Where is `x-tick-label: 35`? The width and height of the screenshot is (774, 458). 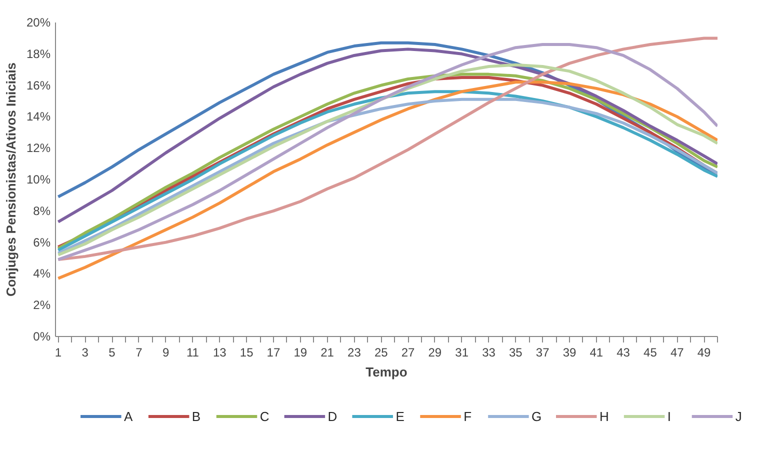
x-tick-label: 35 is located at coordinates (515, 353).